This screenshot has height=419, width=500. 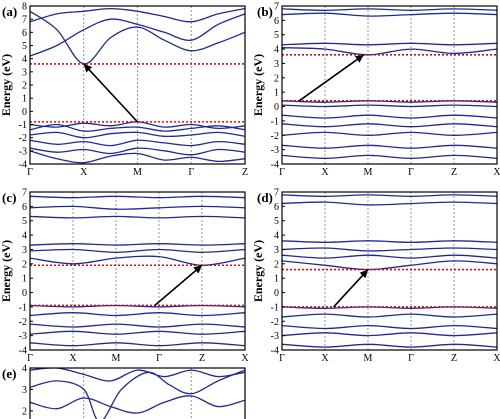 I want to click on panel-label: (d), so click(x=265, y=197).